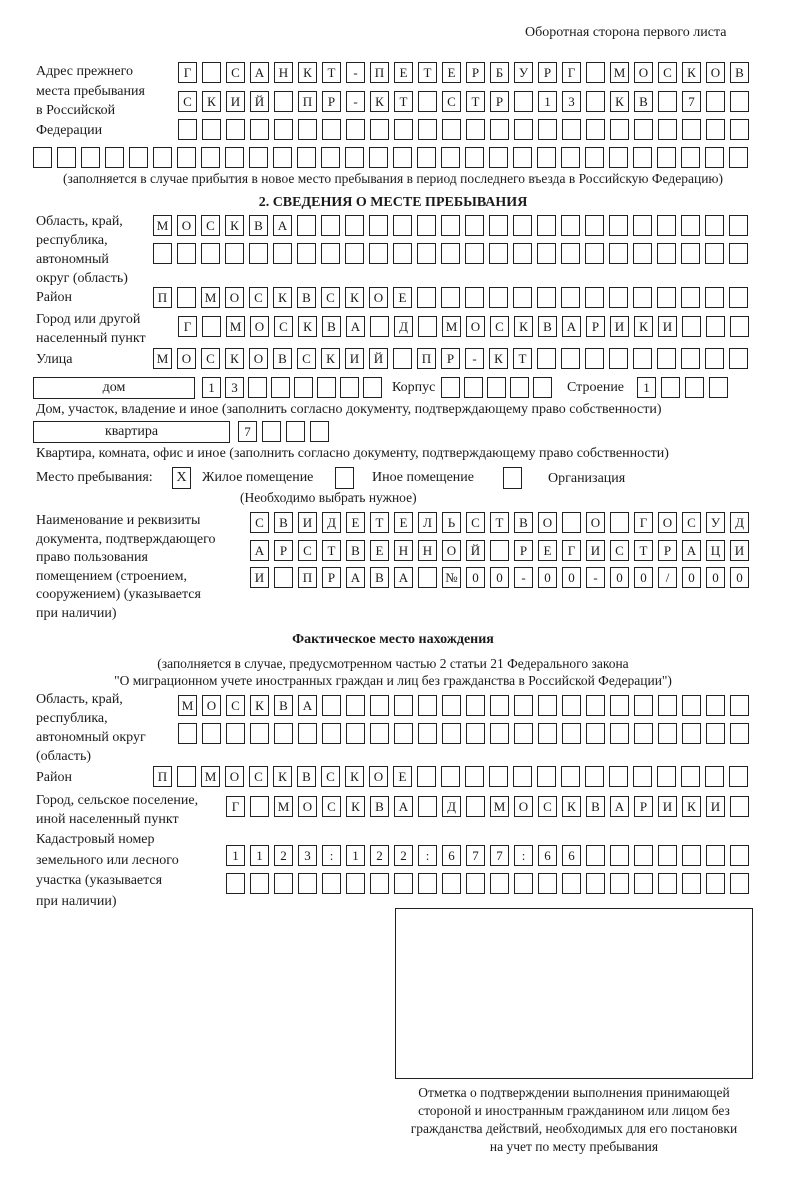 Image resolution: width=800 pixels, height=1180 pixels. Describe the element at coordinates (344, 478) in the screenshot. I see `other-premises-checkbox` at that location.